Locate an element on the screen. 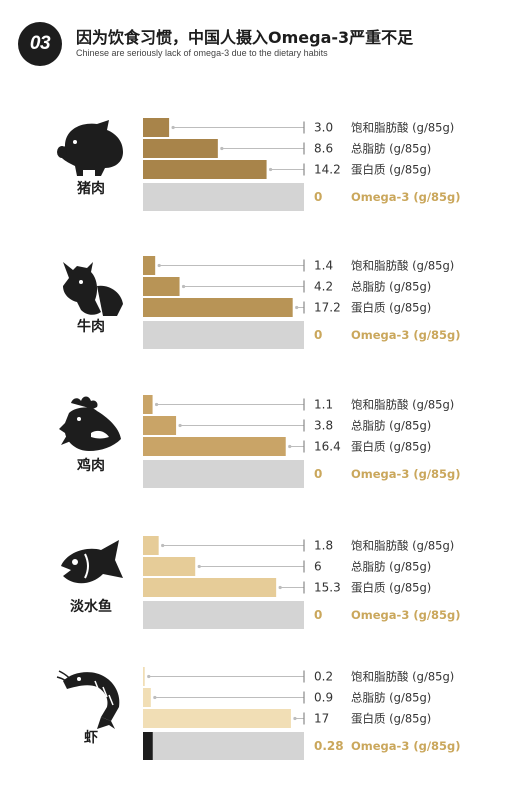 Image resolution: width=506 pixels, height=788 pixels. shrimp-icon is located at coordinates (88, 699).